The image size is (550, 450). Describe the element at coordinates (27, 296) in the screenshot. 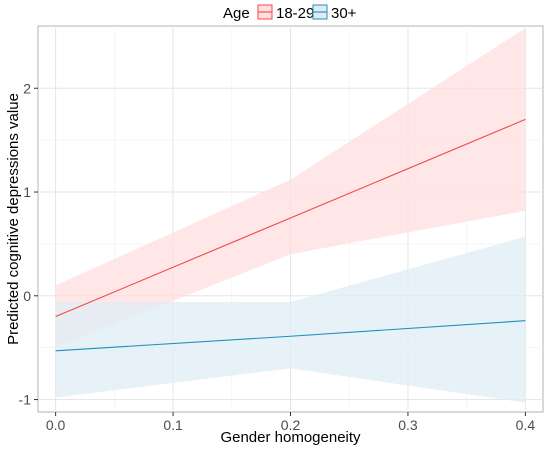

I see `y-tick-label: 0` at that location.